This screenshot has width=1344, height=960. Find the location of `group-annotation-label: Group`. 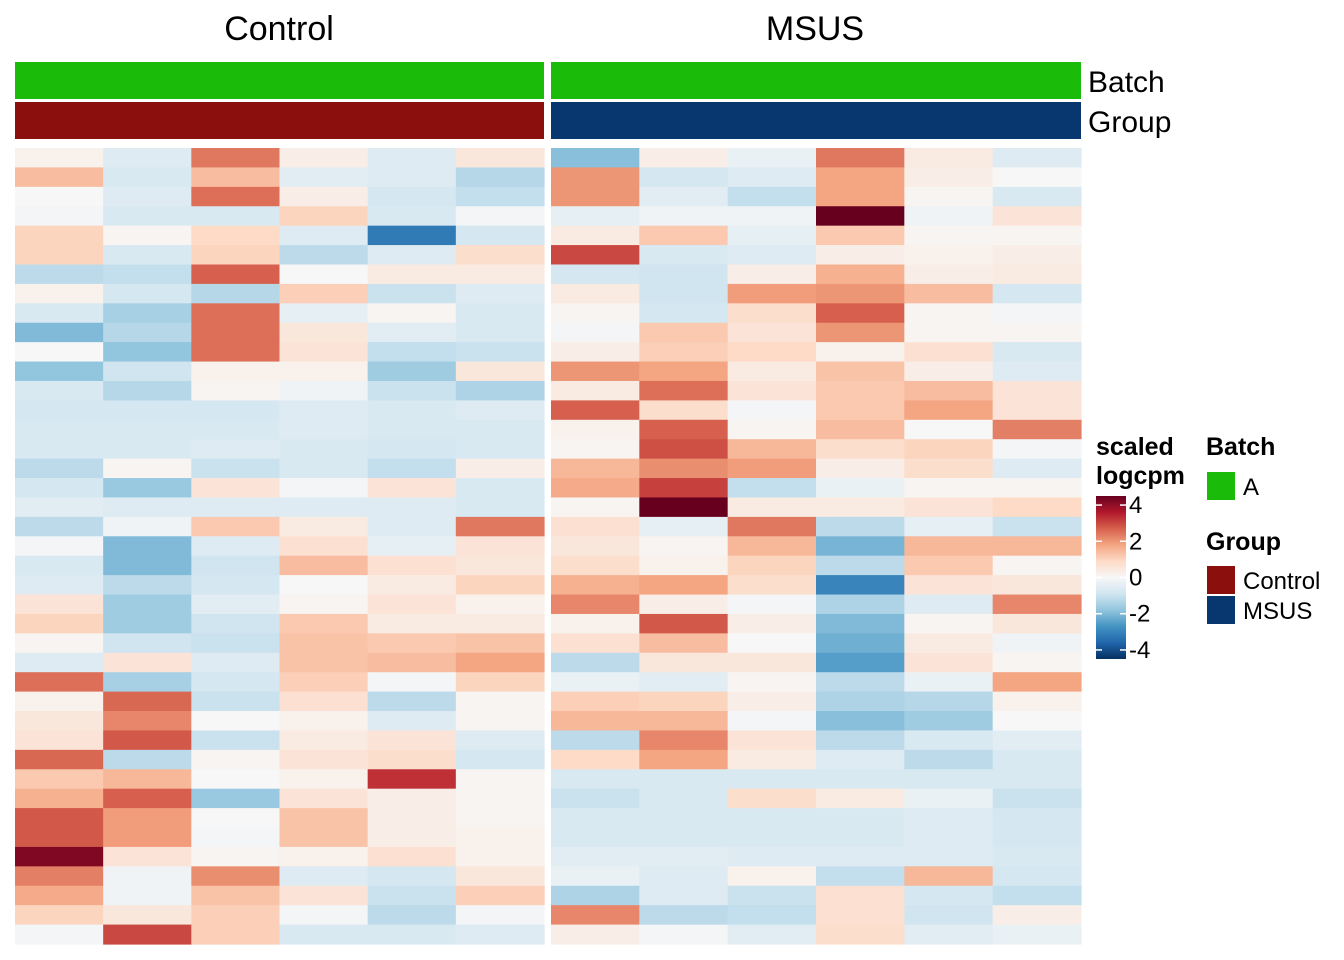

group-annotation-label: Group is located at coordinates (1129, 122).